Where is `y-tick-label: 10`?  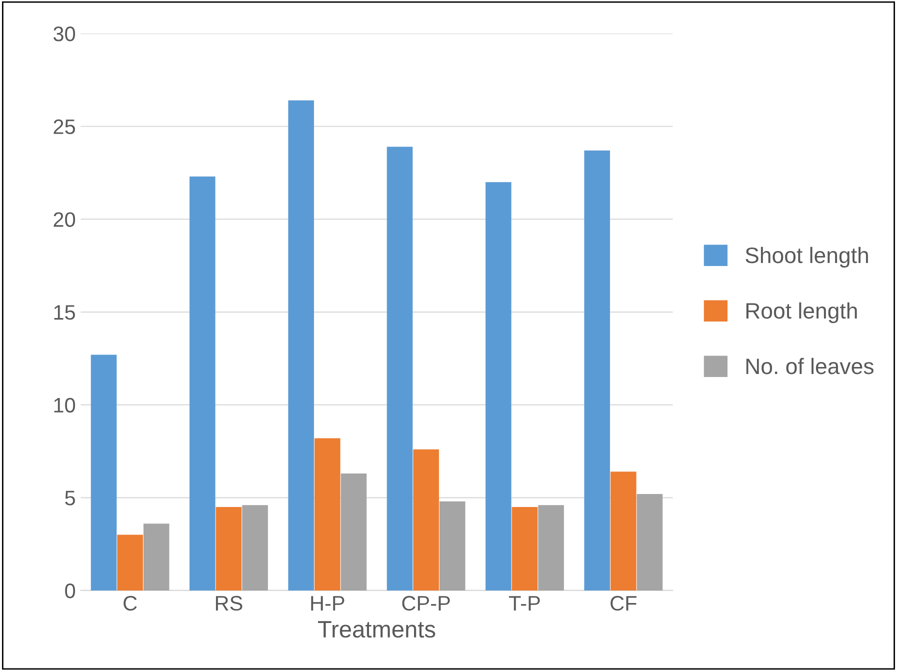 y-tick-label: 10 is located at coordinates (65, 405).